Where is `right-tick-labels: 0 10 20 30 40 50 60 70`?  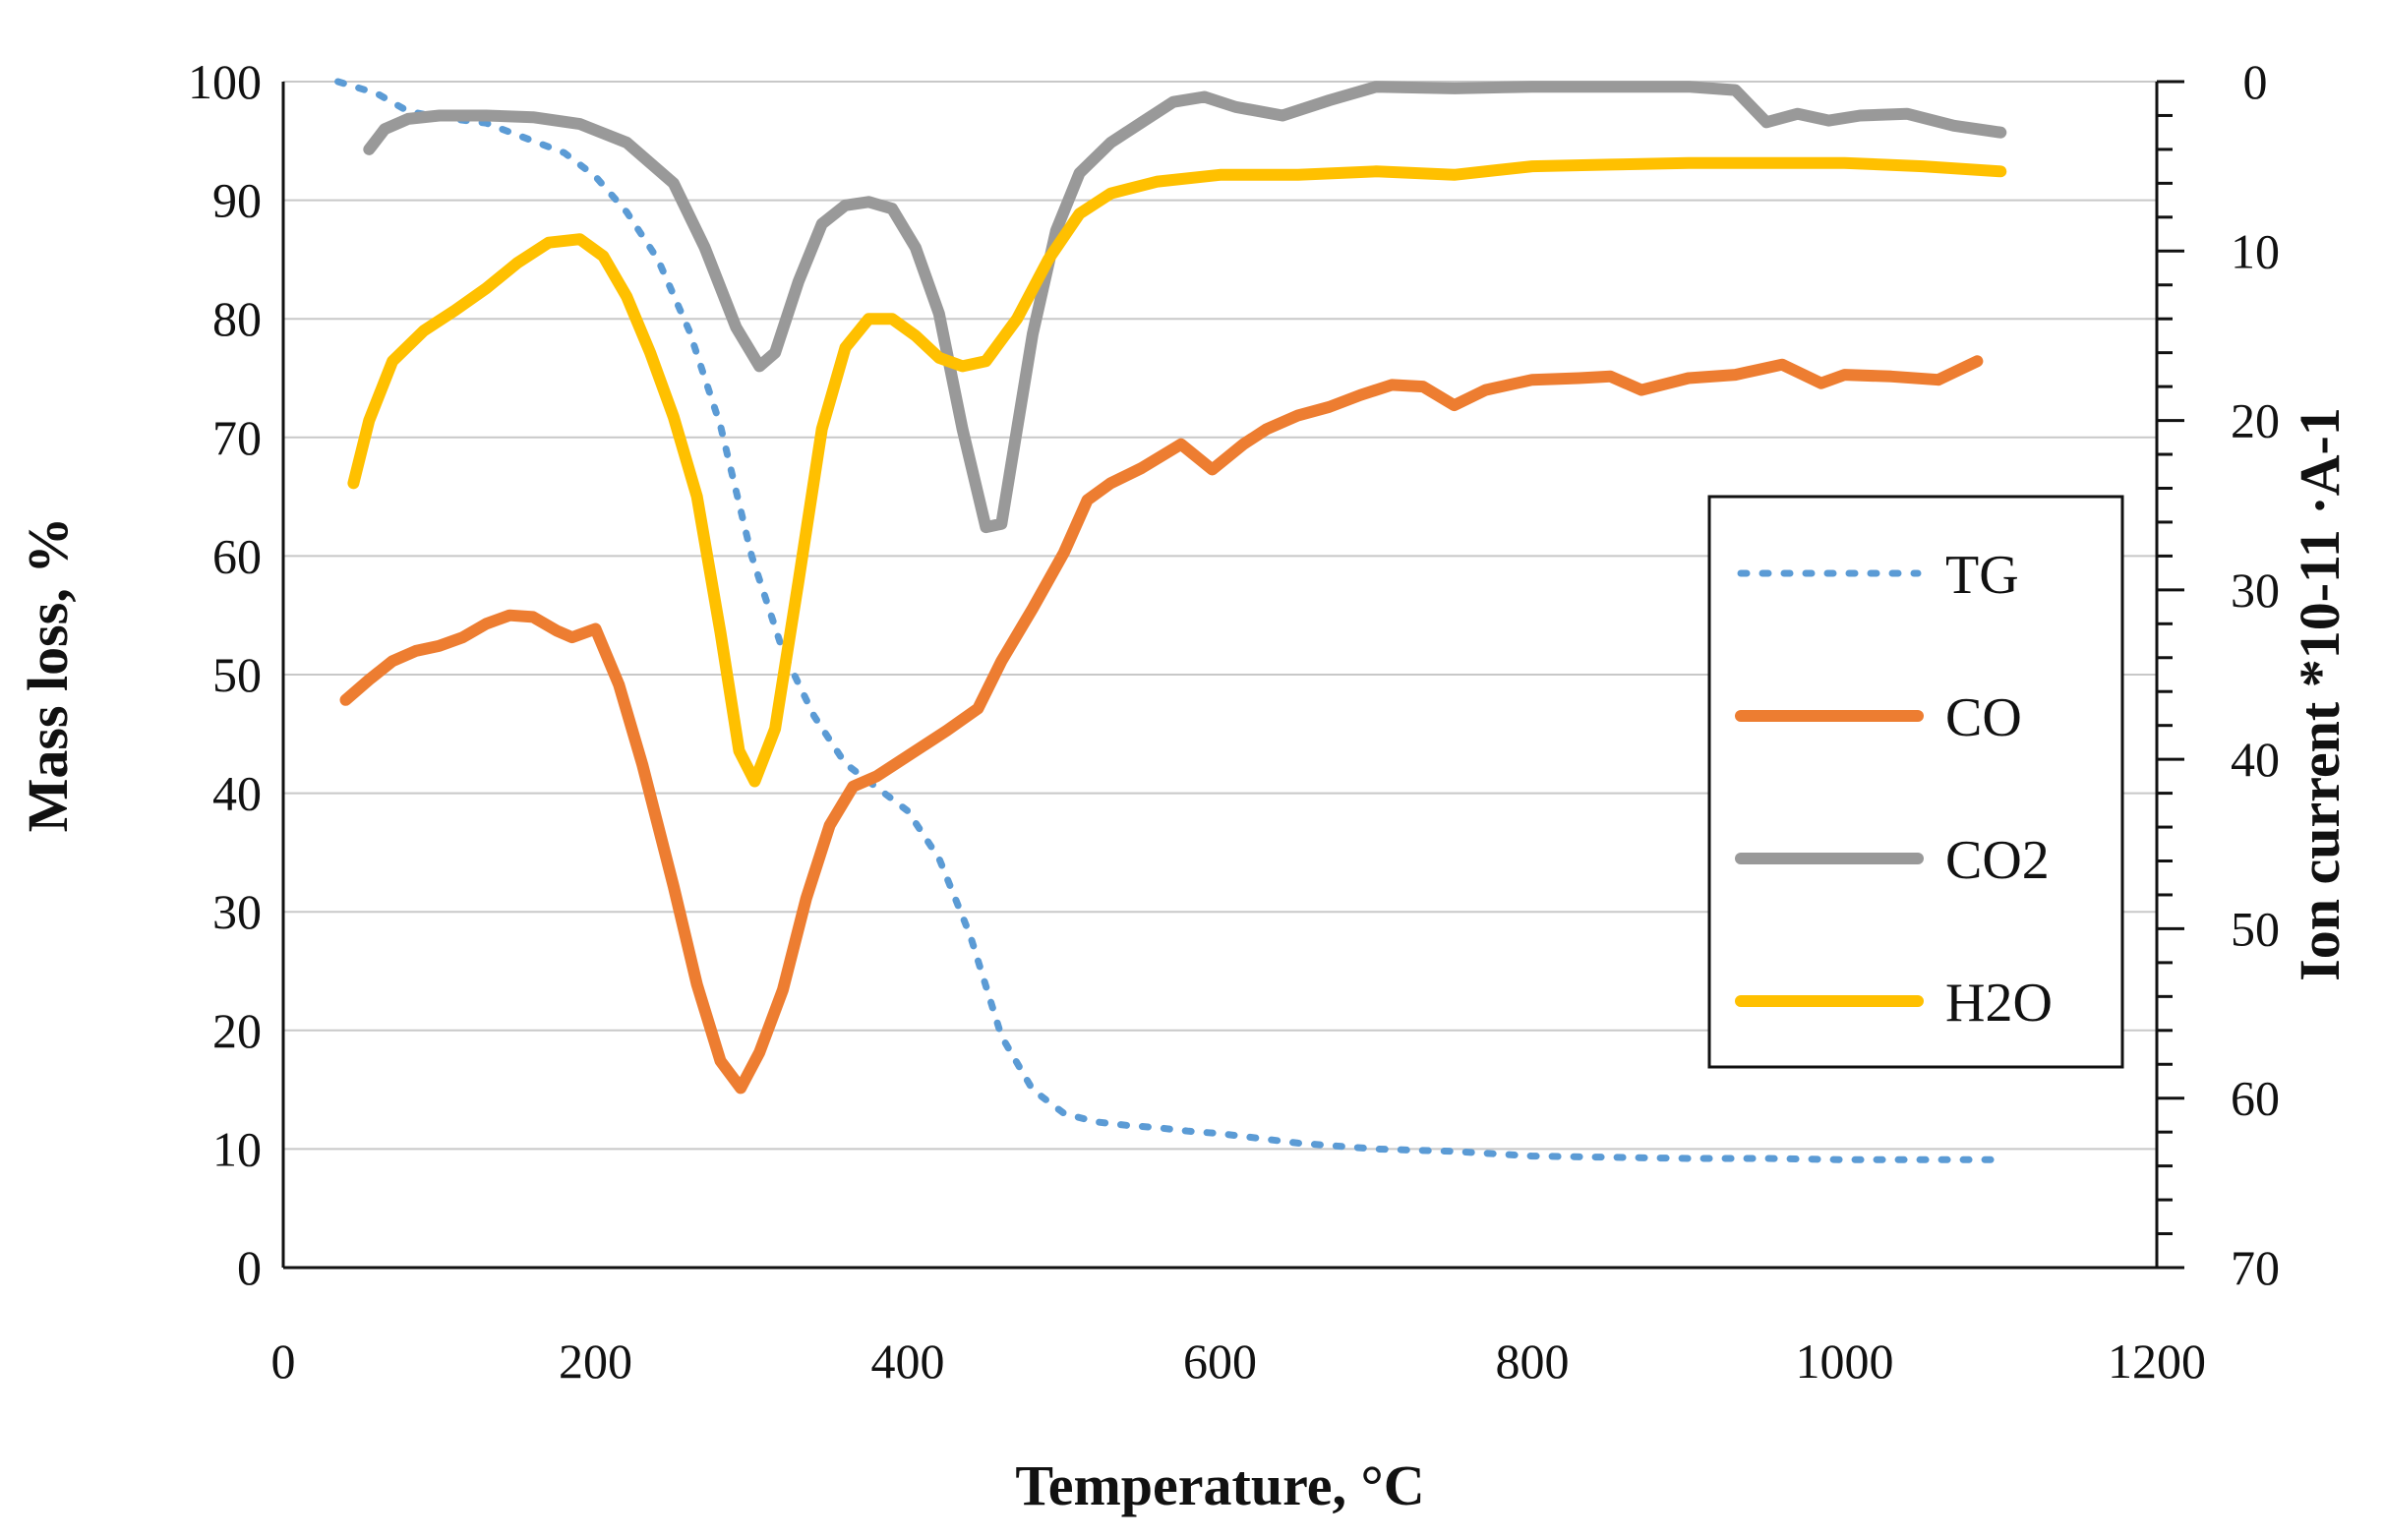 right-tick-labels: 0 10 20 30 40 50 60 70 is located at coordinates (2218, 675).